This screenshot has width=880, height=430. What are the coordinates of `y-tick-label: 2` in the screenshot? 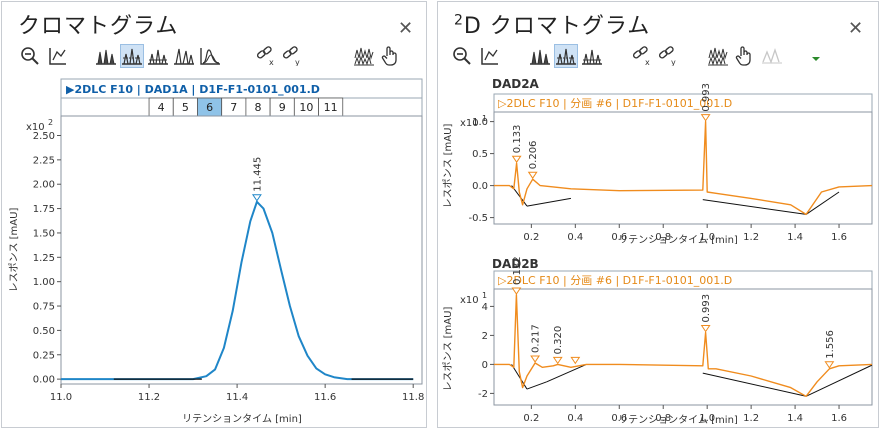 It's located at (485, 336).